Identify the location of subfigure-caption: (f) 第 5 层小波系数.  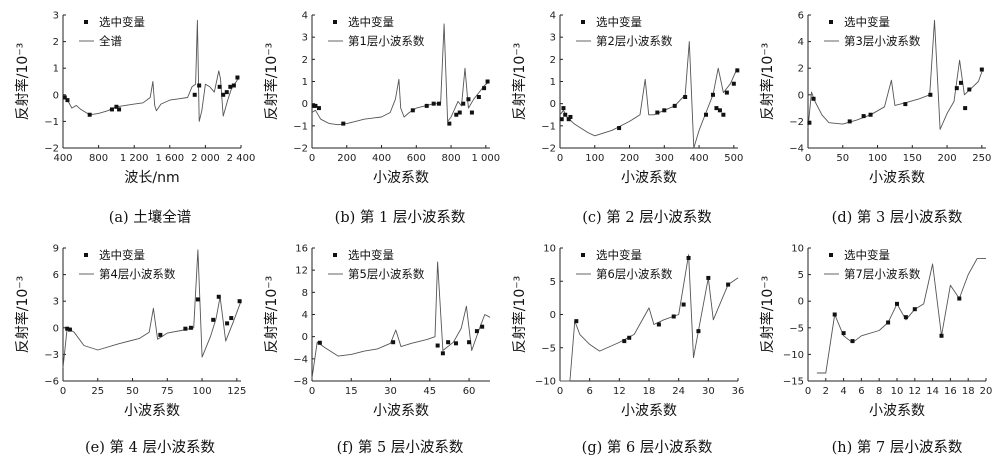
(400, 447).